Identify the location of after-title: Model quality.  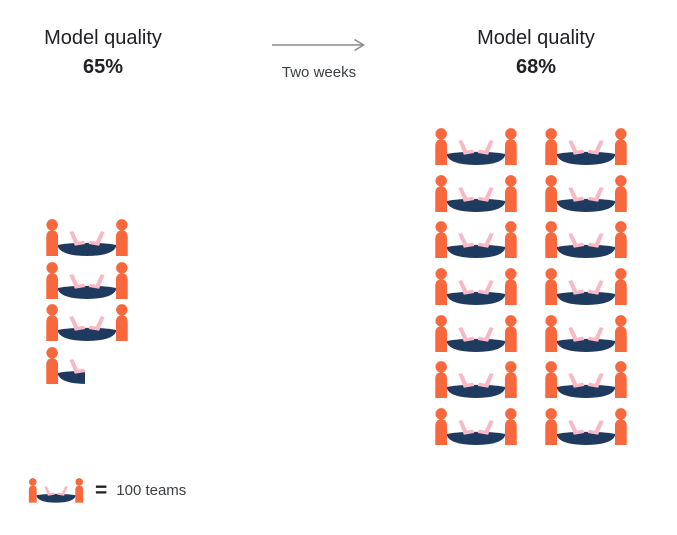
(536, 38).